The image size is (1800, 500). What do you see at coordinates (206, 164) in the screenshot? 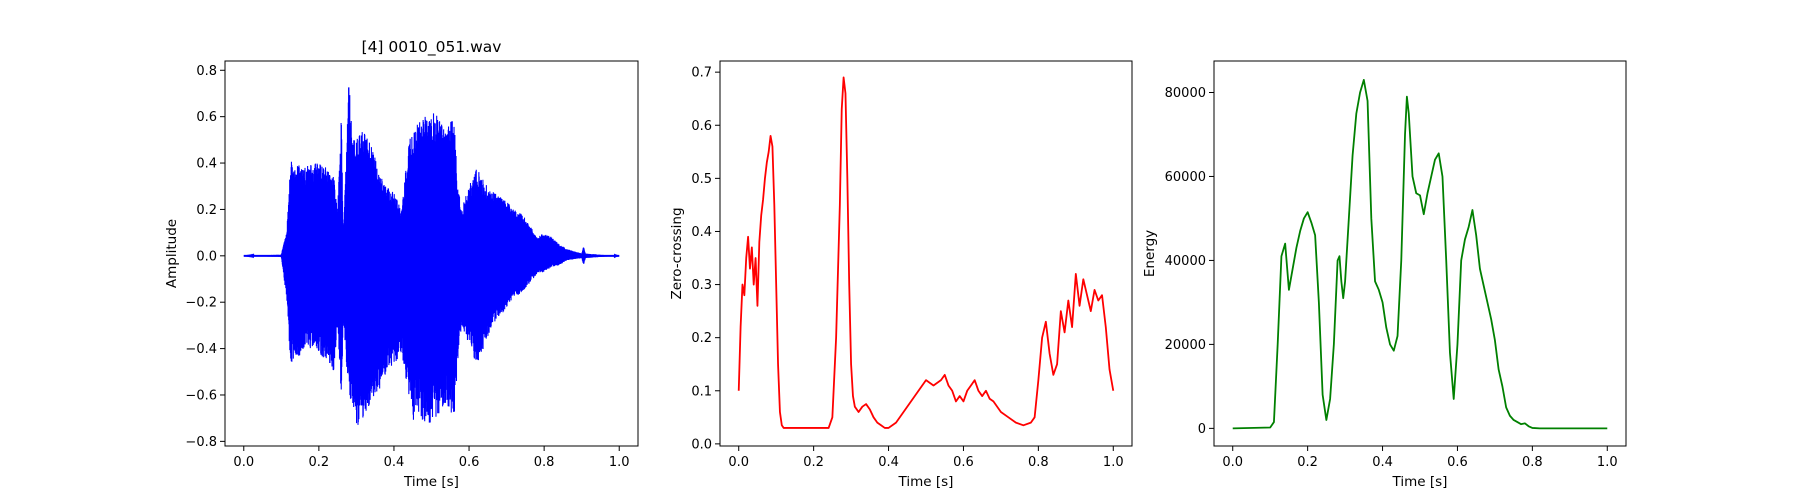
I see `amplitude-y-tick-label: 0.4` at bounding box center [206, 164].